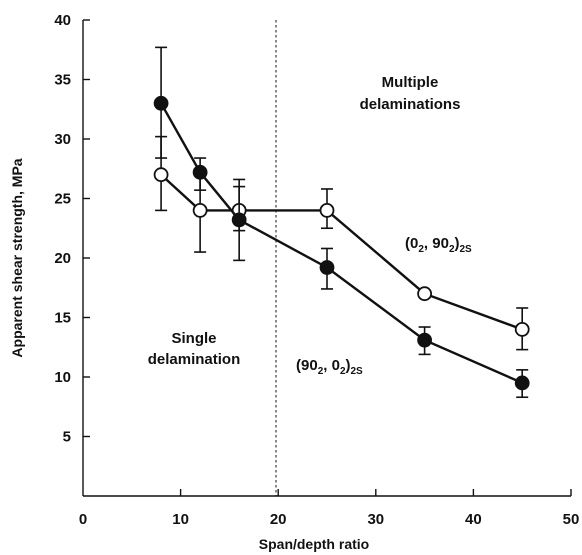  I want to click on series-label-90-2-0-2-2s: (902, 02)2S, so click(329, 367).